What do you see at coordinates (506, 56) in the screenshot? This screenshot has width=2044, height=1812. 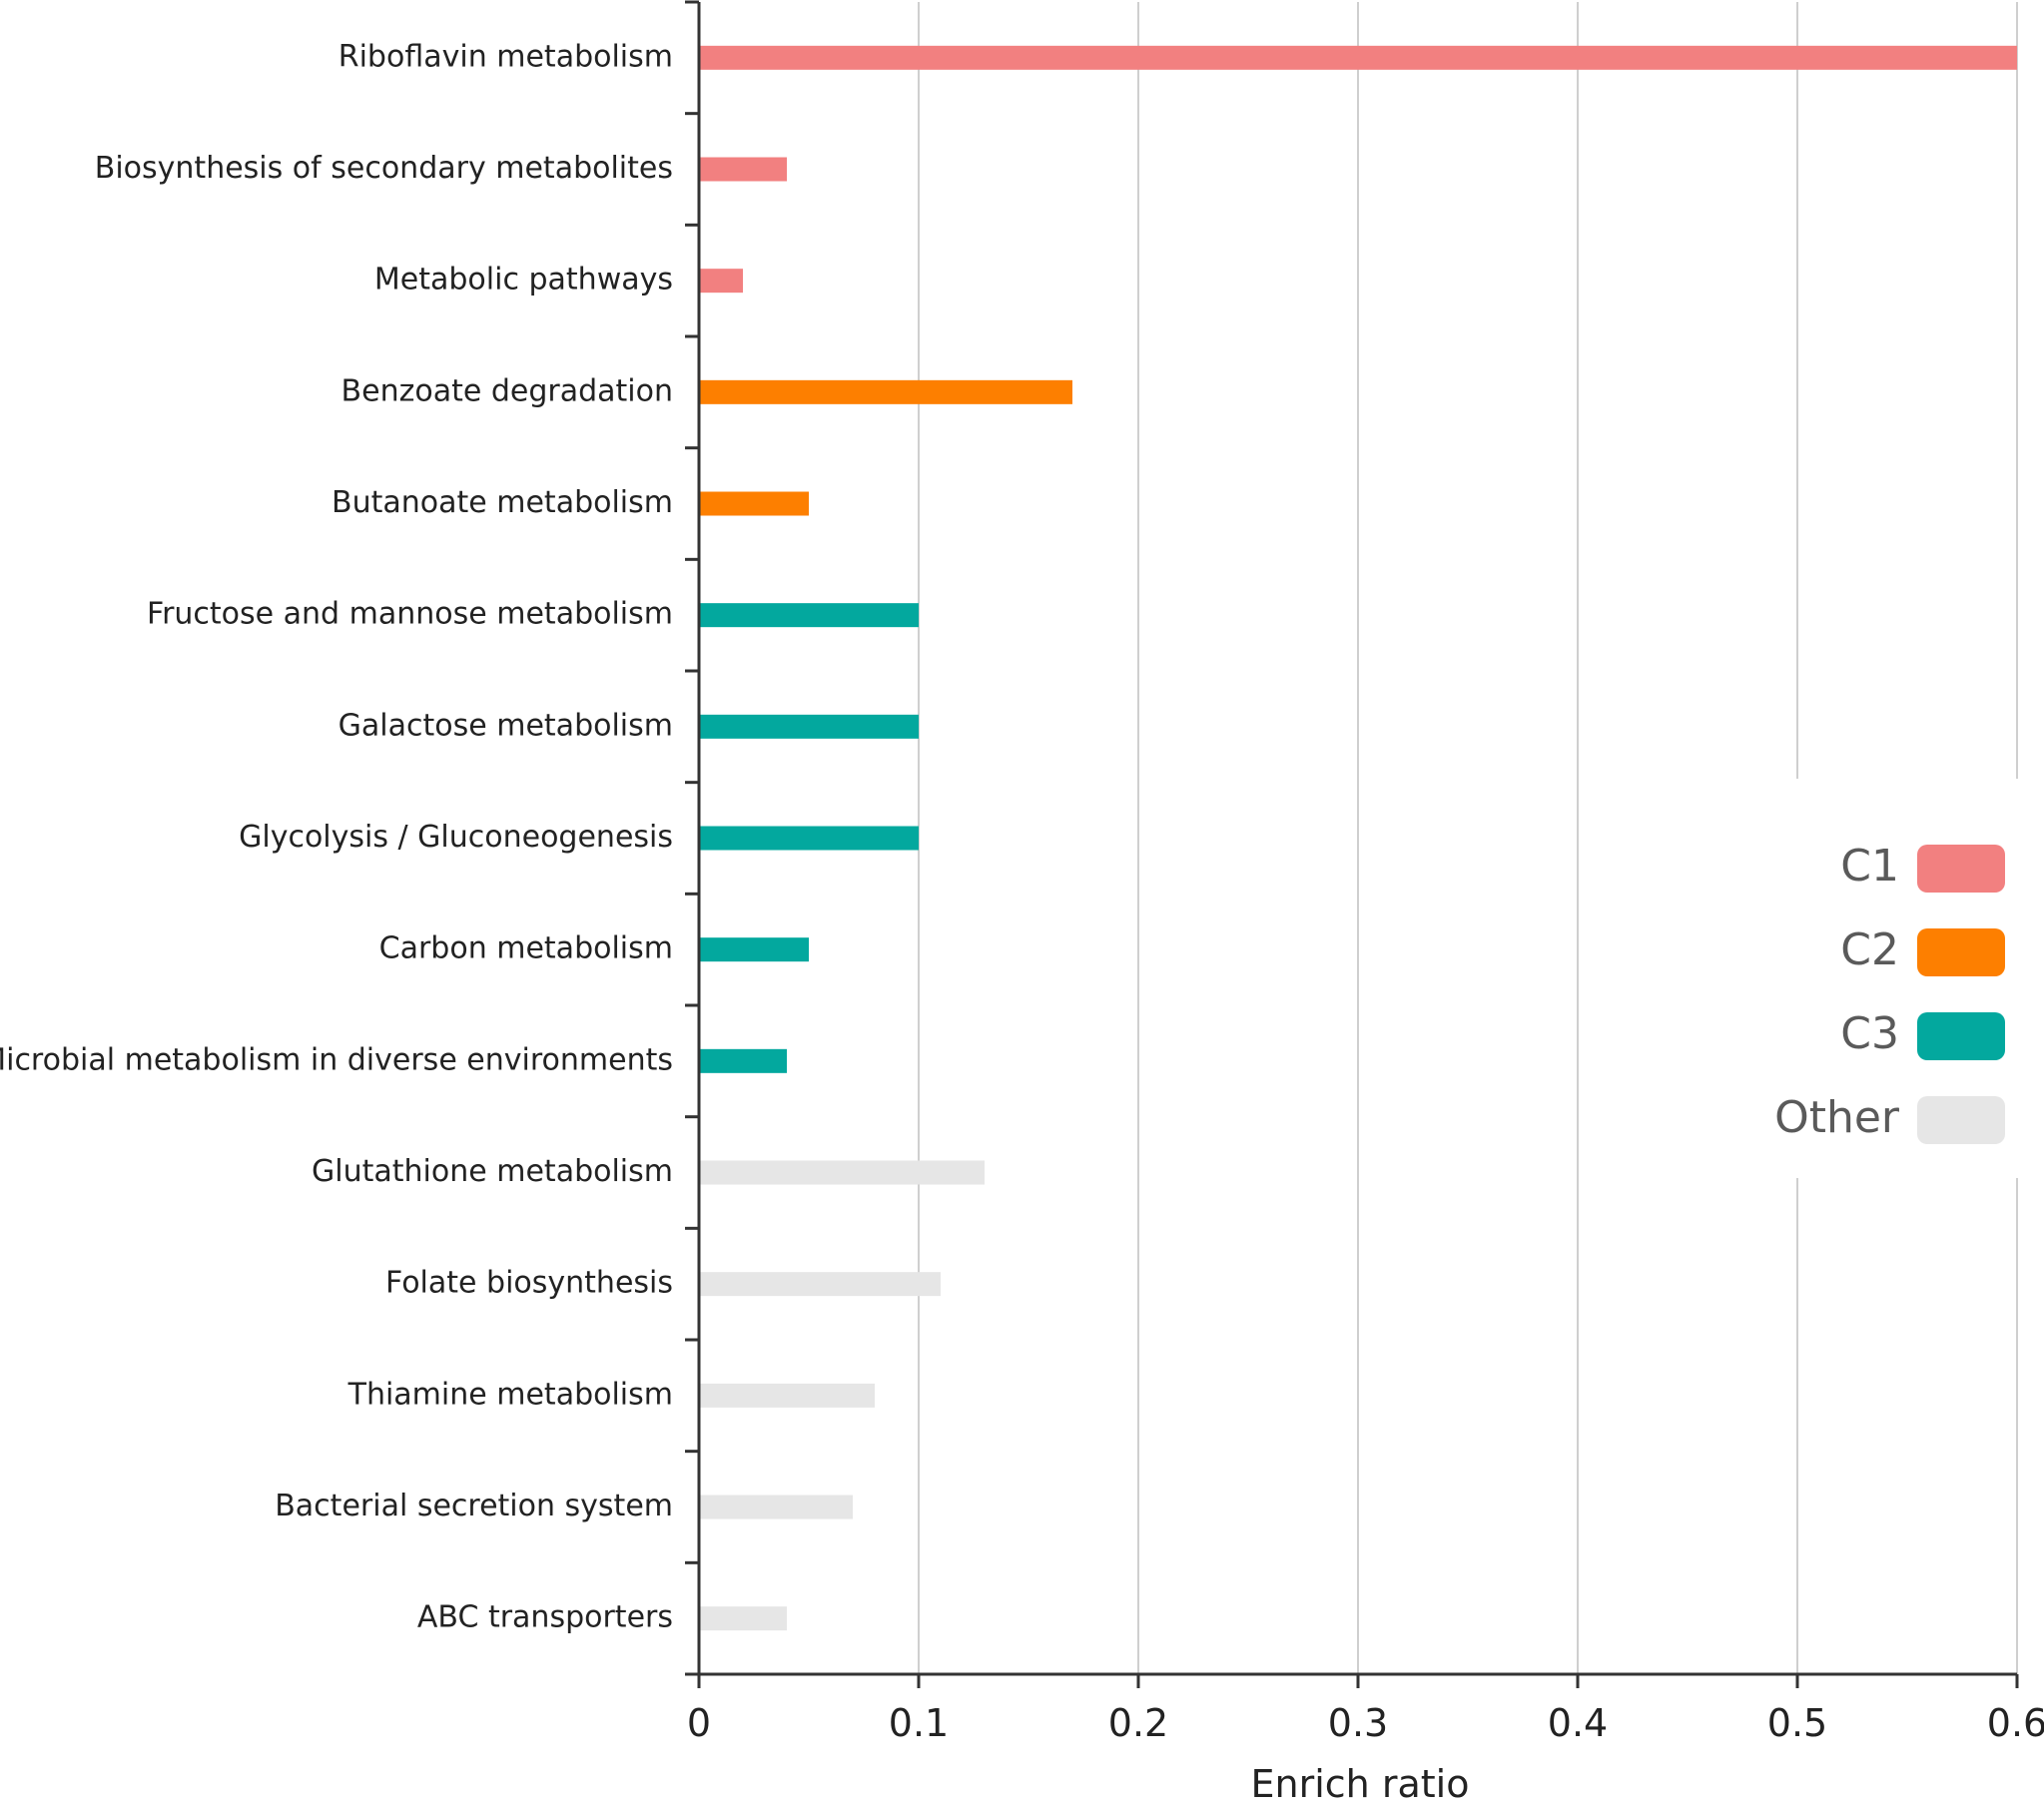 I see `category-label-1: Riboflavin metabolism` at bounding box center [506, 56].